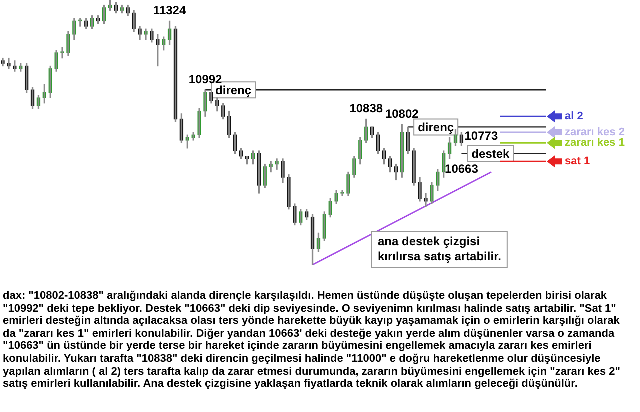 This screenshot has width=640, height=412. Describe the element at coordinates (367, 109) in the screenshot. I see `annotation: 10838` at that location.